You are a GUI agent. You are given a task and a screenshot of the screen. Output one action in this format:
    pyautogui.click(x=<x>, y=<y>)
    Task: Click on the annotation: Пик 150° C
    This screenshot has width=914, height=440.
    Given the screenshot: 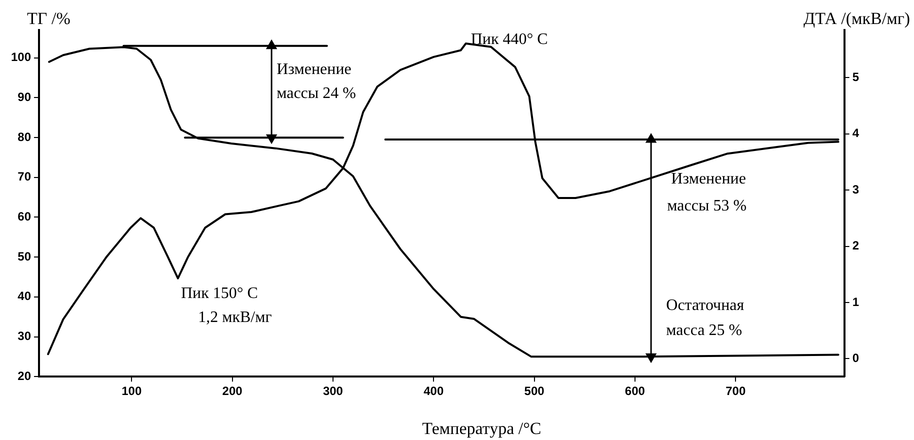 What is the action you would take?
    pyautogui.click(x=219, y=293)
    